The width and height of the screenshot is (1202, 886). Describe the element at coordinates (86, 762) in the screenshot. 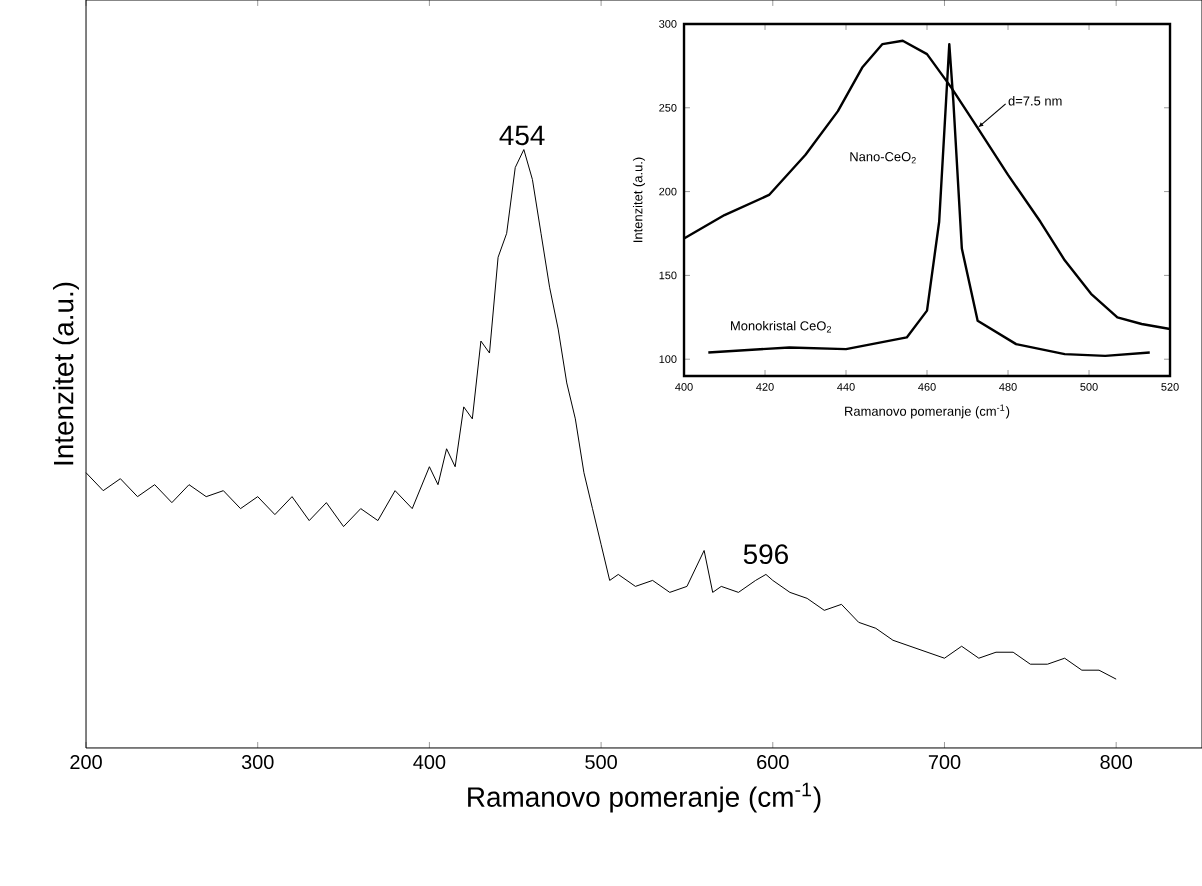

I see `x-tick-label: 200` at that location.